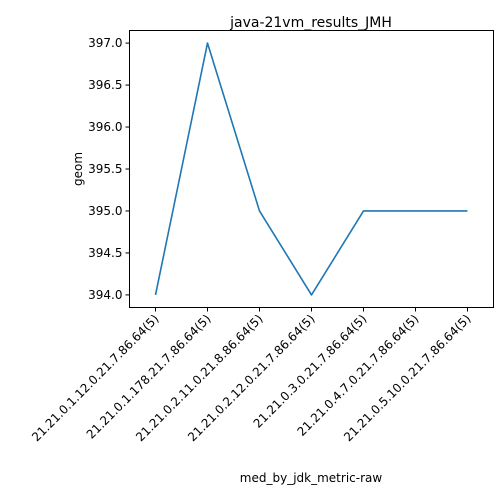  What do you see at coordinates (105, 127) in the screenshot?
I see `y-tick-label: 396.0` at bounding box center [105, 127].